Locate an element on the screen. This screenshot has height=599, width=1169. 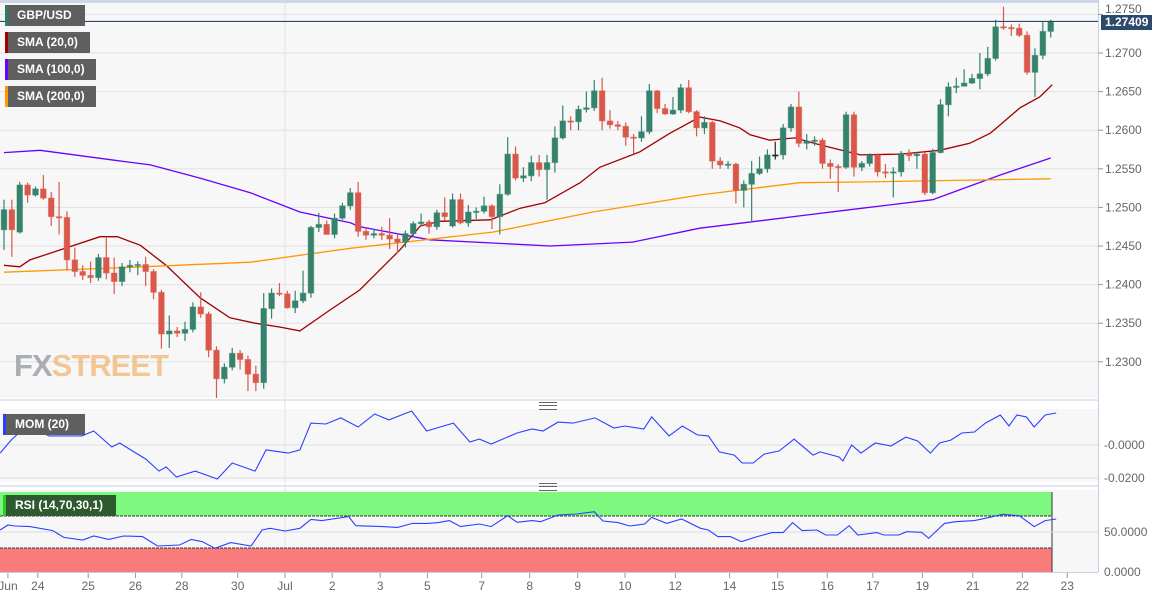
legend-sma-200: SMA (200,0) is located at coordinates (50, 96).